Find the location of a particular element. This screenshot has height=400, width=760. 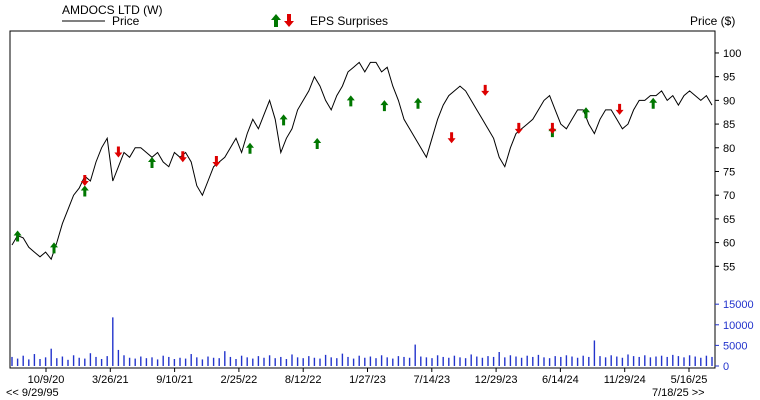

price-tick-label: 65 is located at coordinates (729, 220).